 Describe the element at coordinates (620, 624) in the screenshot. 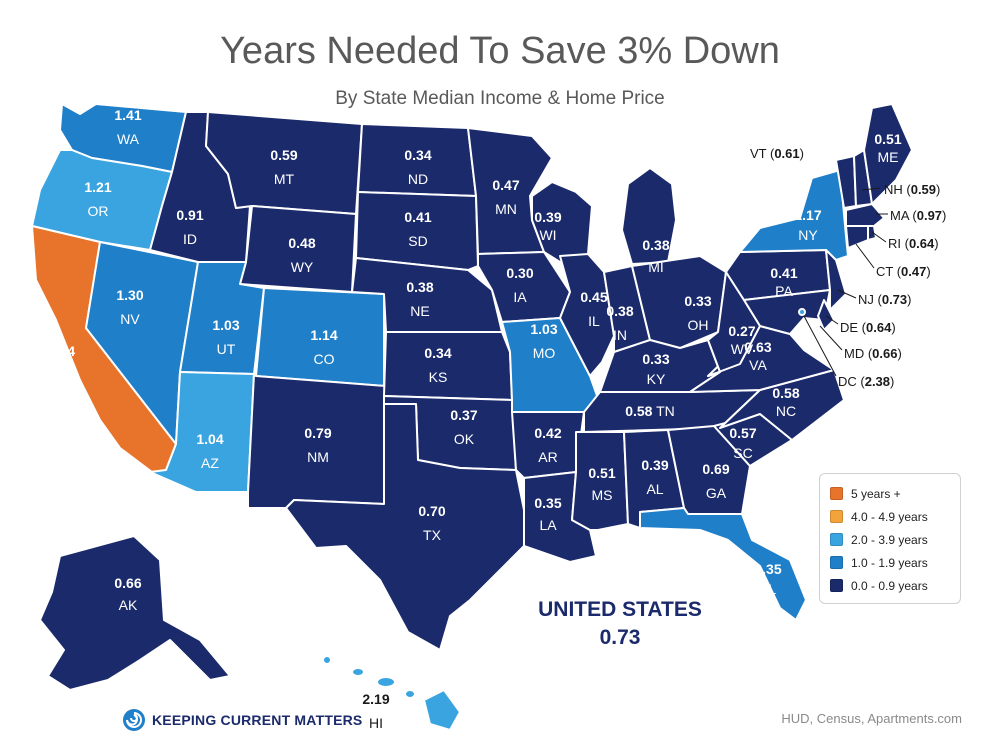

I see `us-total: UNITED STATES 0.73` at that location.